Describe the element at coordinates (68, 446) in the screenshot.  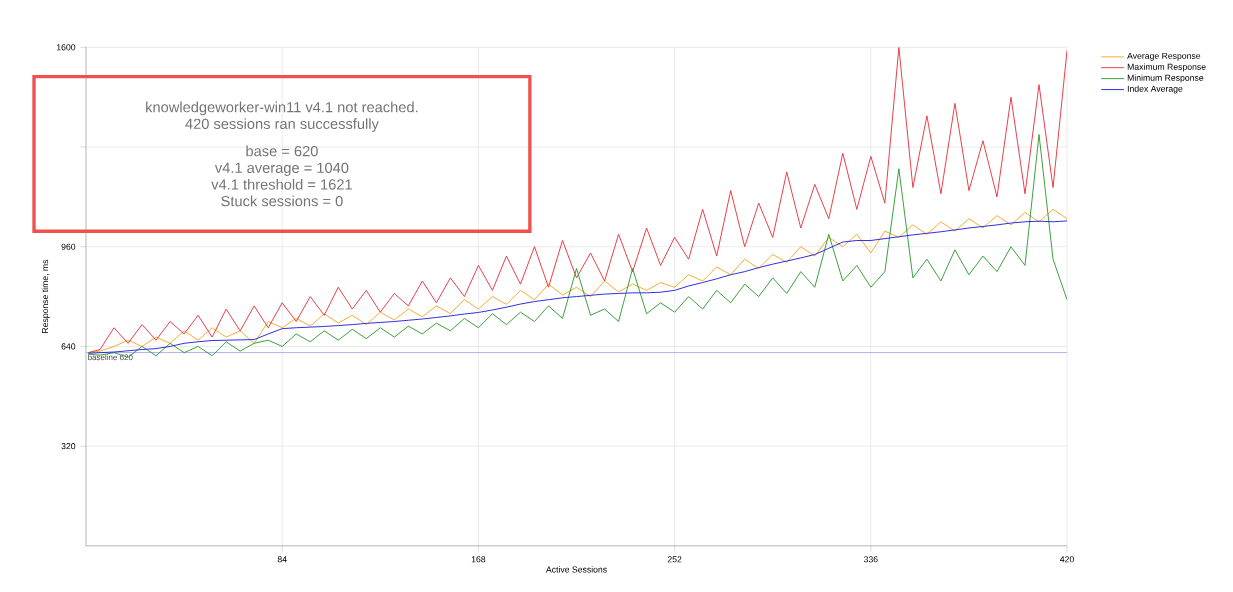
I see `y-tick-label: 320` at that location.